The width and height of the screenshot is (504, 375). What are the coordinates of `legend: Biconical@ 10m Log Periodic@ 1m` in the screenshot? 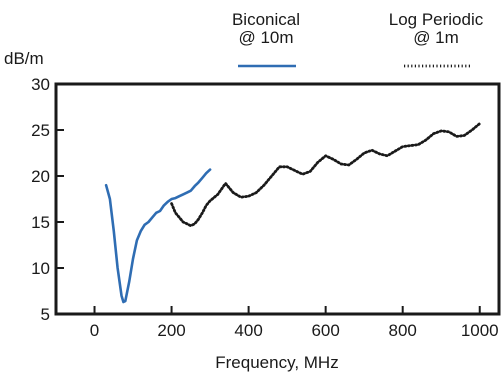 It's located at (358, 39).